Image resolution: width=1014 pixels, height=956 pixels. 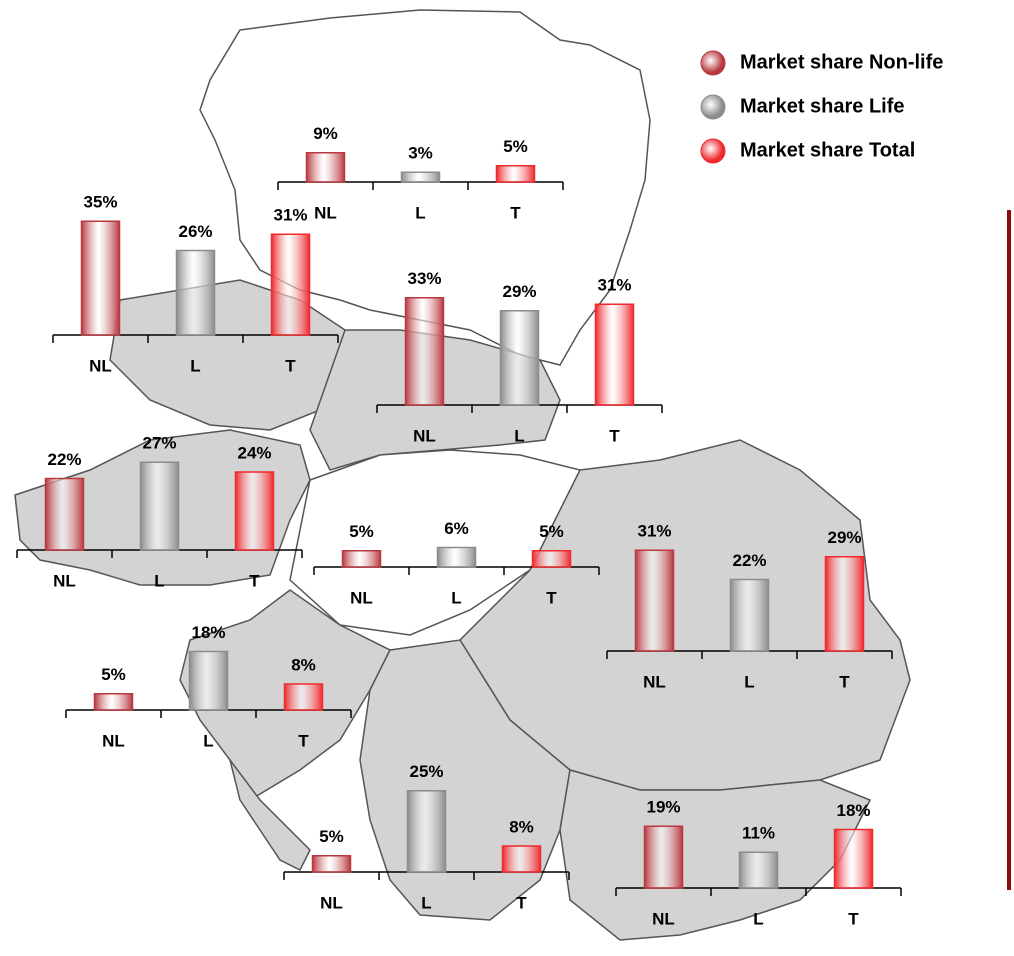 I want to click on value-label: 24%, so click(x=254, y=452).